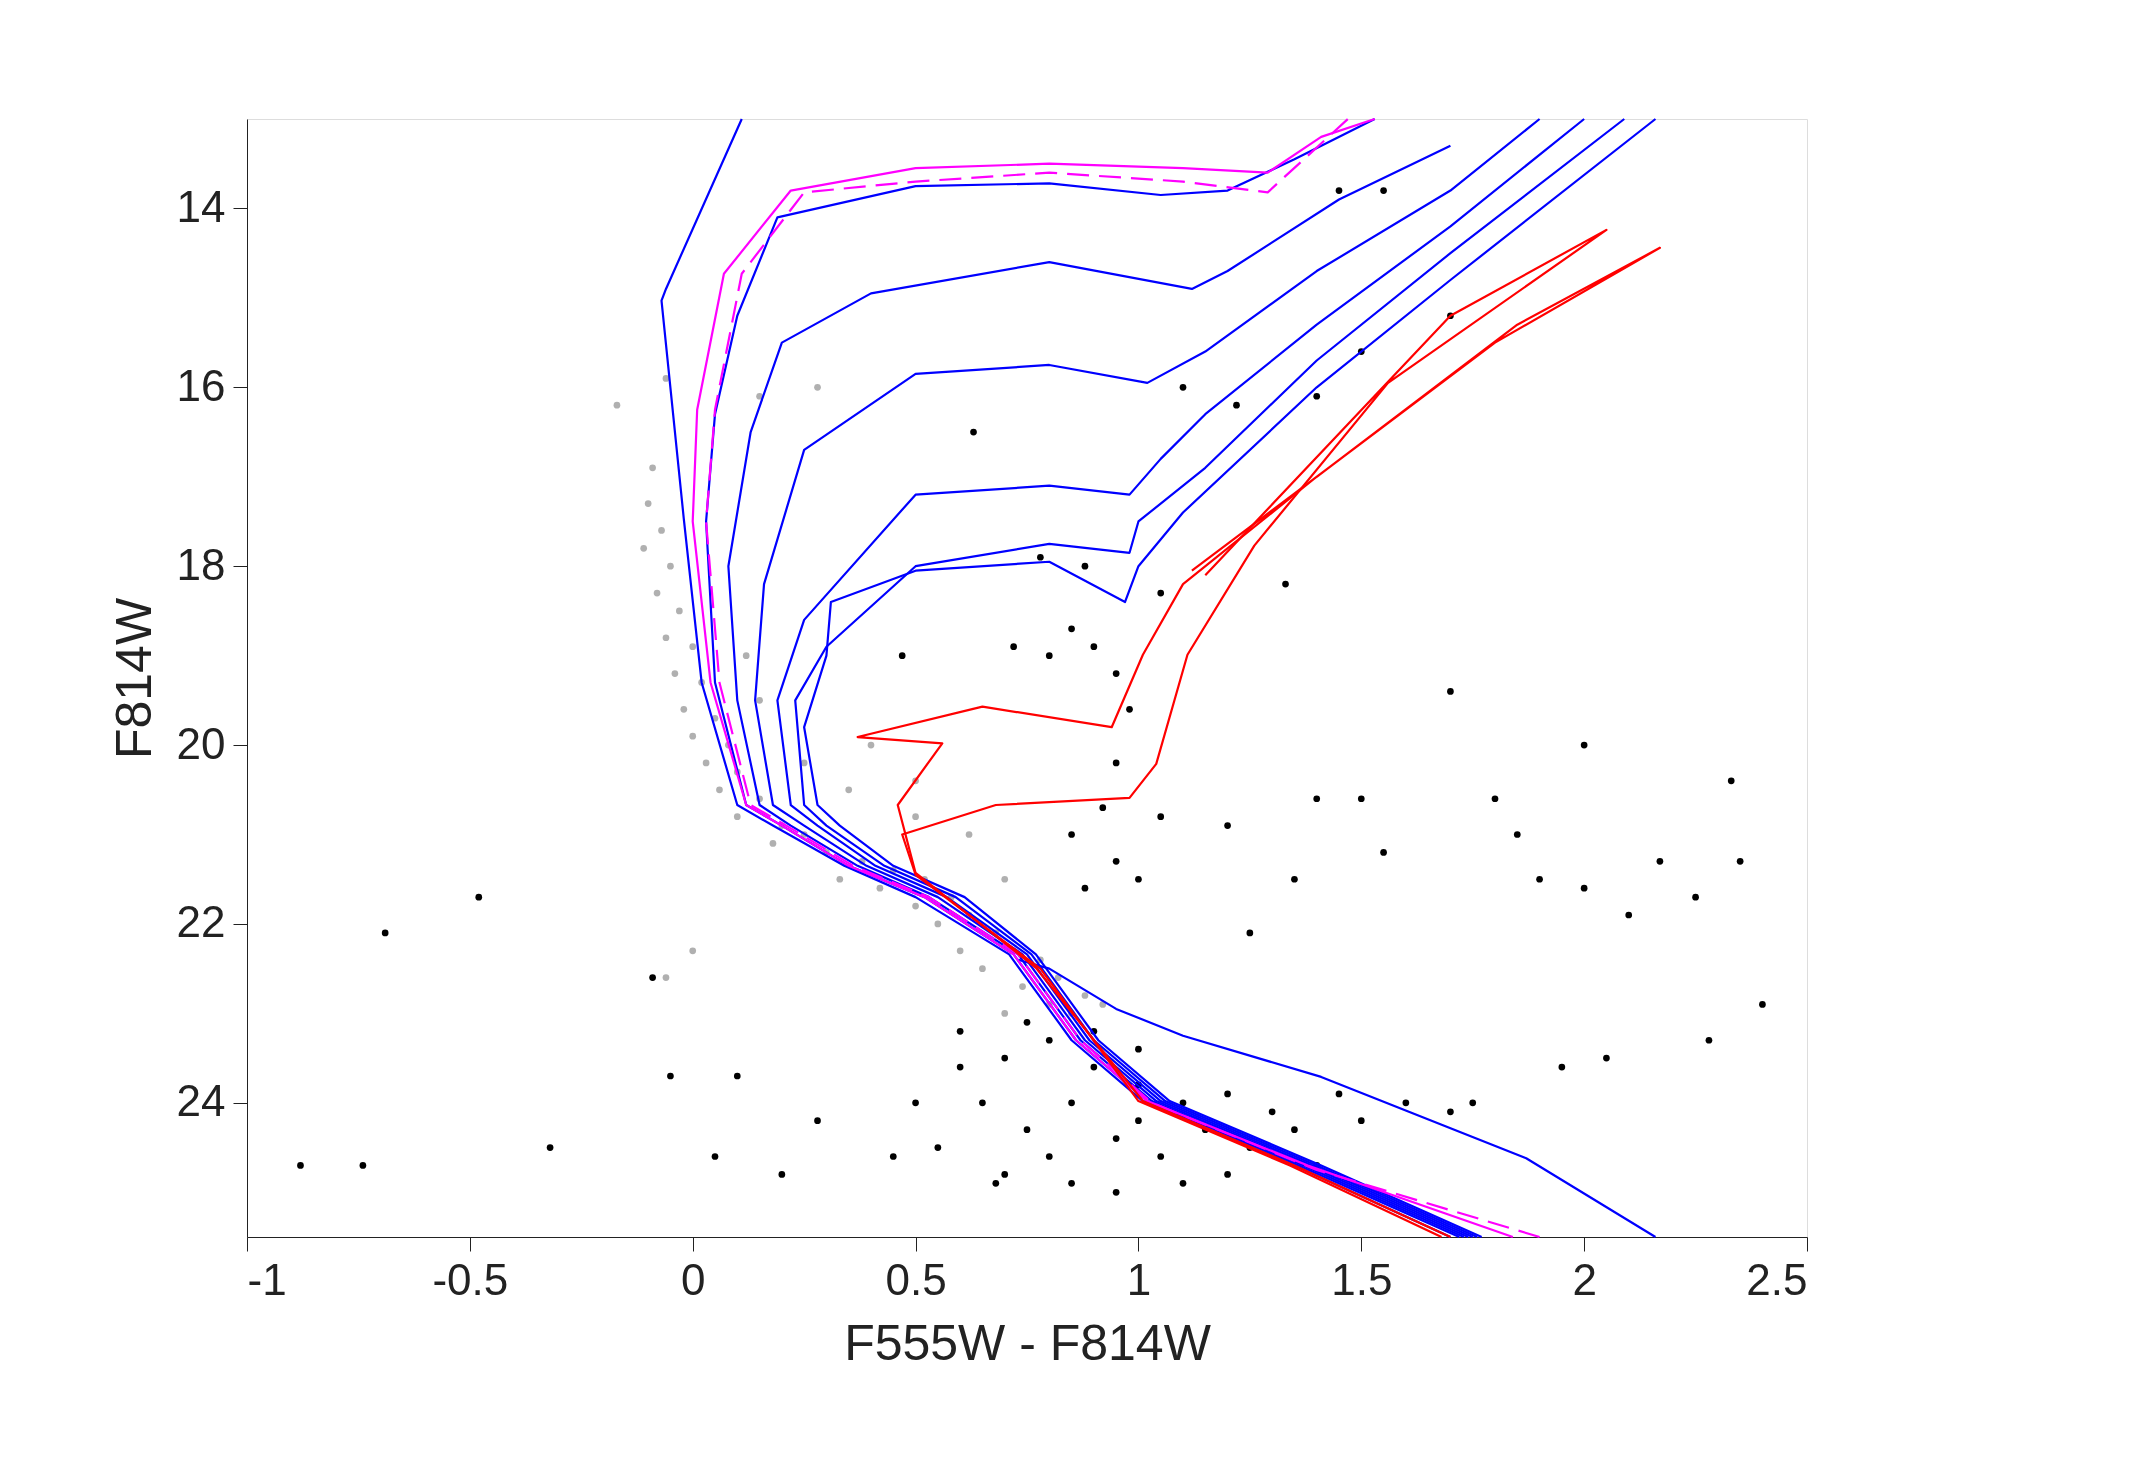  I want to click on y-tick-label: 22, so click(201, 922).